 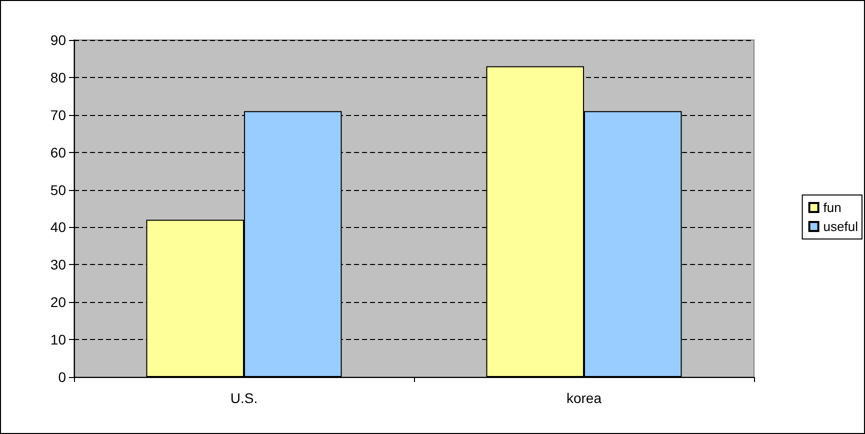 I want to click on x-tick-label: U.S., so click(x=244, y=398).